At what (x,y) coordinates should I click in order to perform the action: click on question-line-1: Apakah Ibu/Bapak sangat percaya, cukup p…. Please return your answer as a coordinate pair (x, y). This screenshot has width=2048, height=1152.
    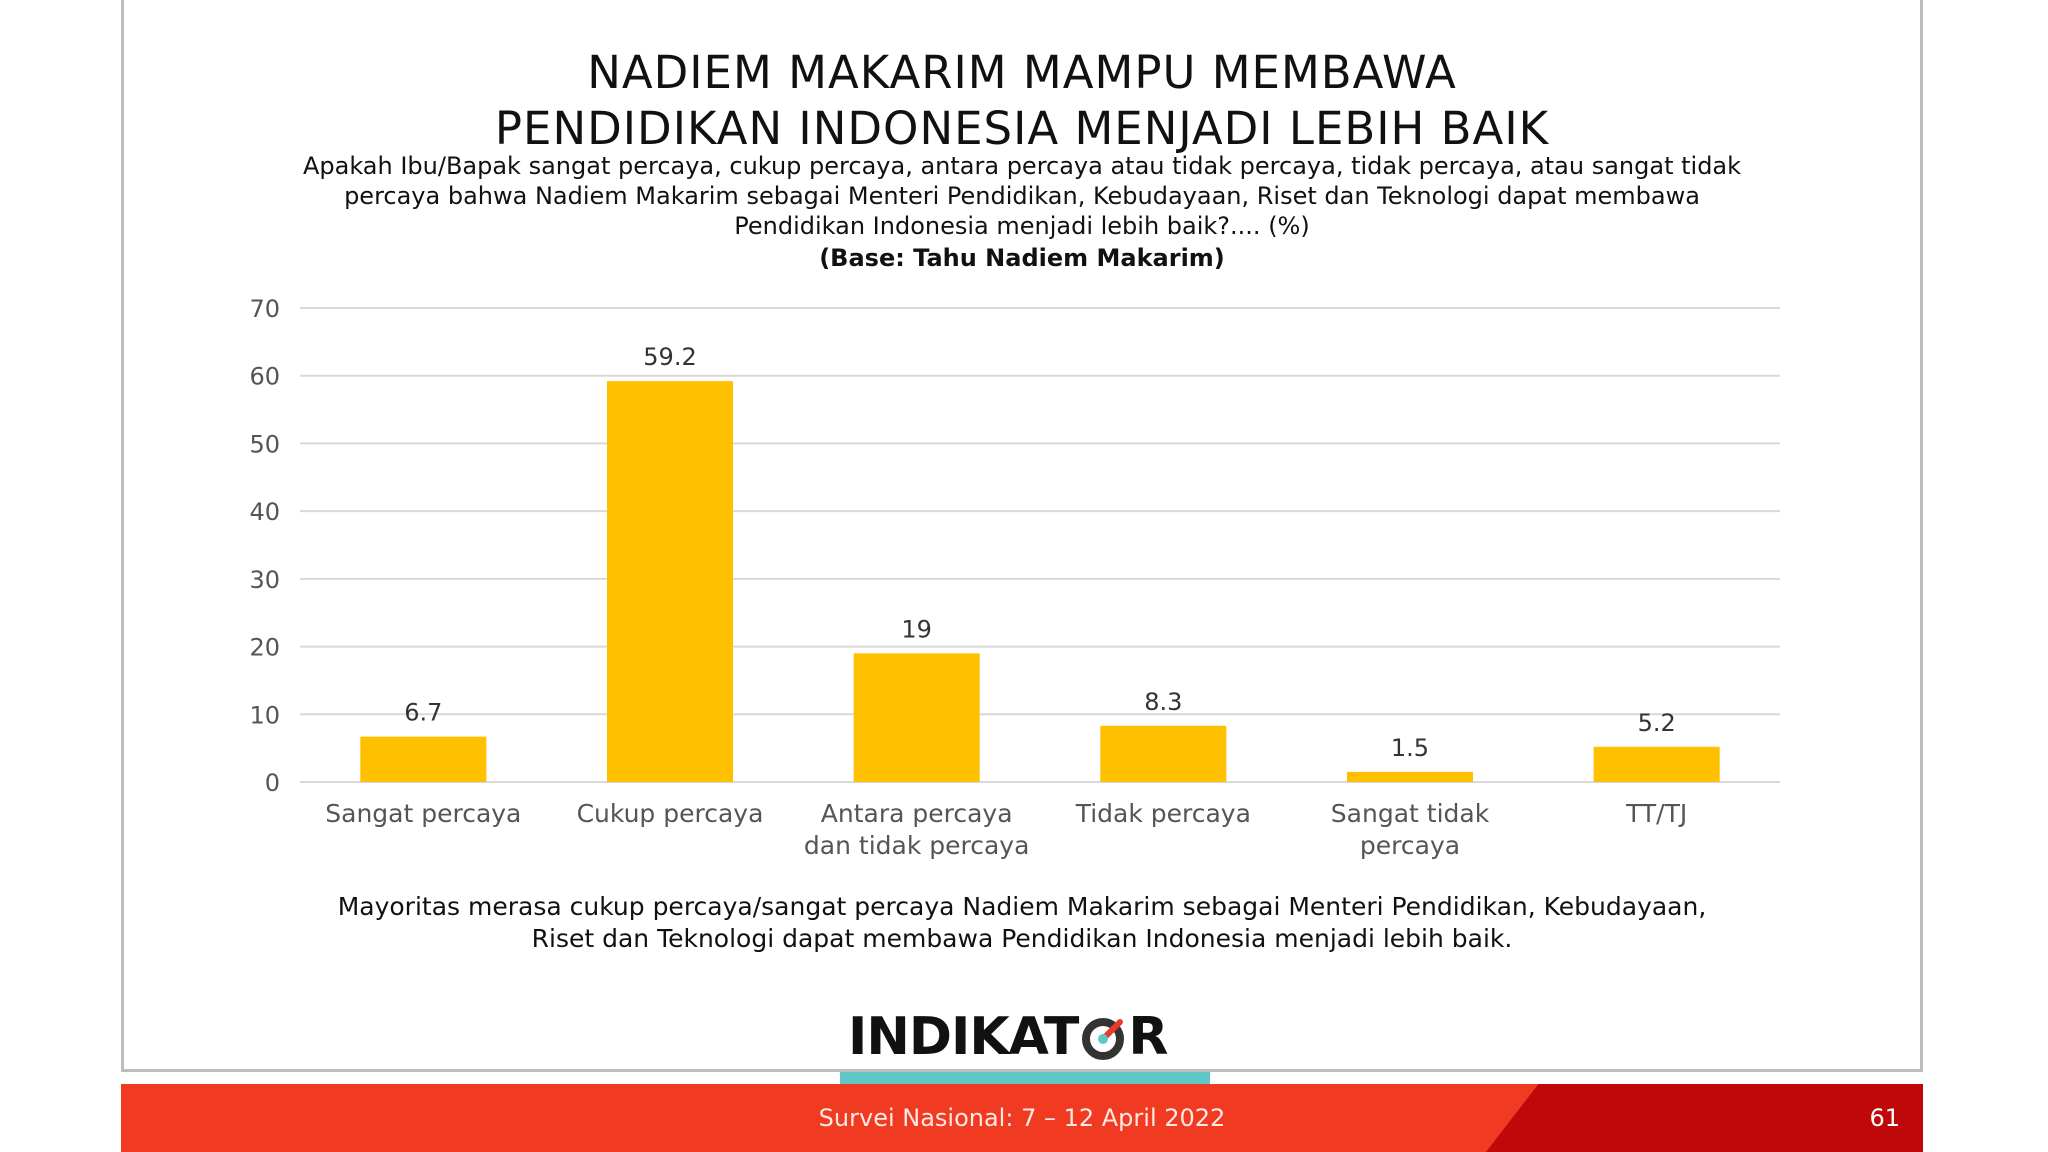
    Looking at the image, I should click on (1022, 166).